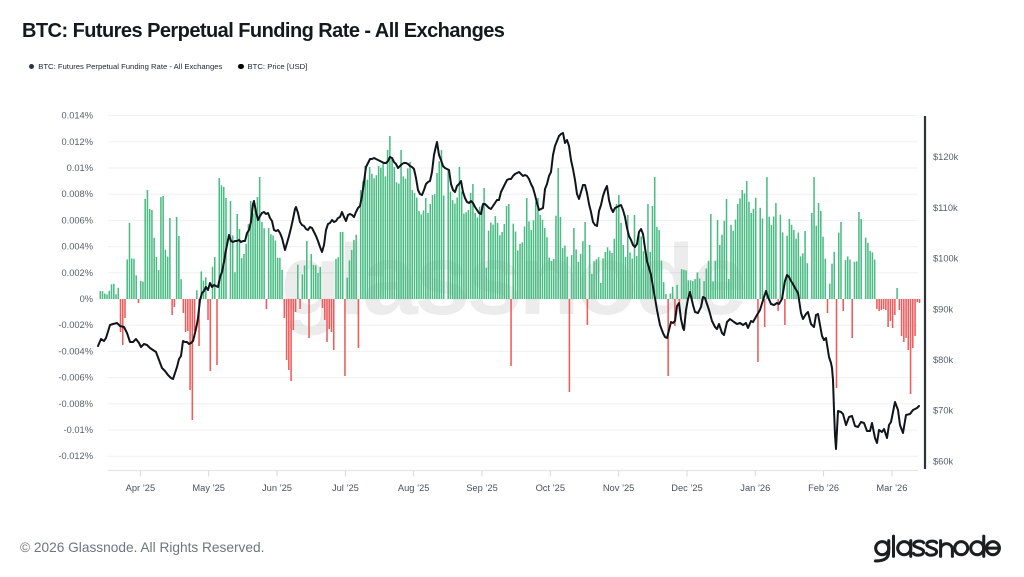 Image resolution: width=1024 pixels, height=577 pixels. What do you see at coordinates (755, 488) in the screenshot?
I see `svg-text: Jan ’26` at bounding box center [755, 488].